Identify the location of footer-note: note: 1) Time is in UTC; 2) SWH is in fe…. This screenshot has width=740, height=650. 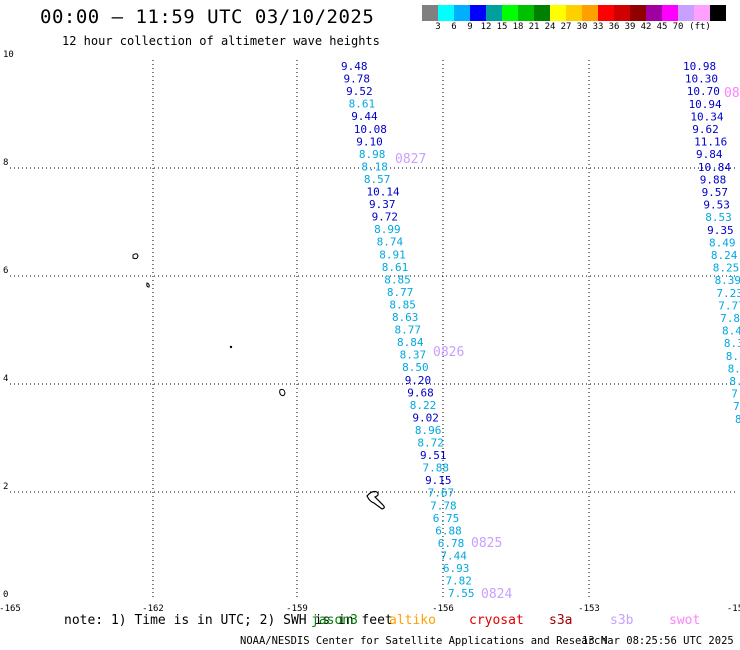
(228, 620).